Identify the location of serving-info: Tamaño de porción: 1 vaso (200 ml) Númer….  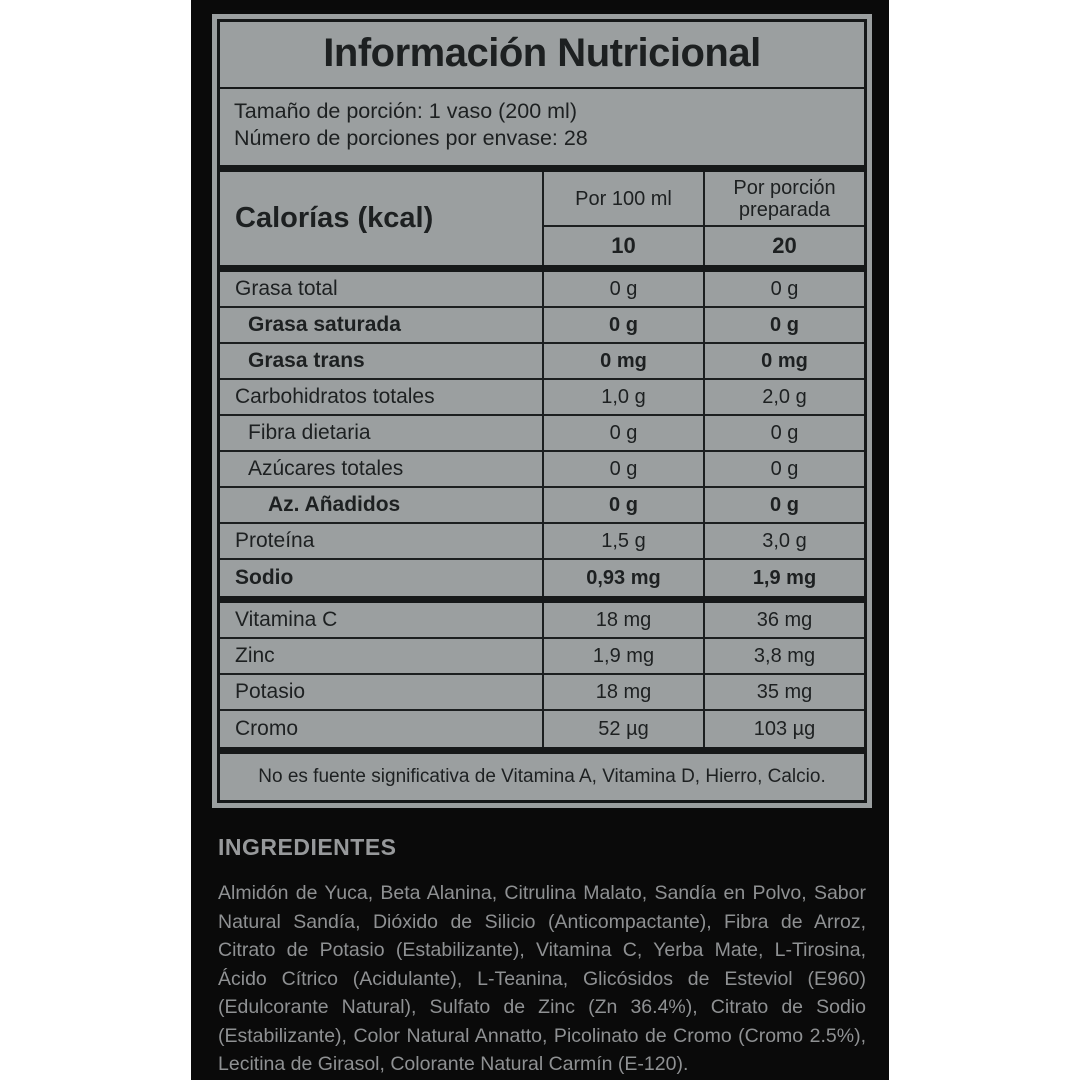
(542, 130).